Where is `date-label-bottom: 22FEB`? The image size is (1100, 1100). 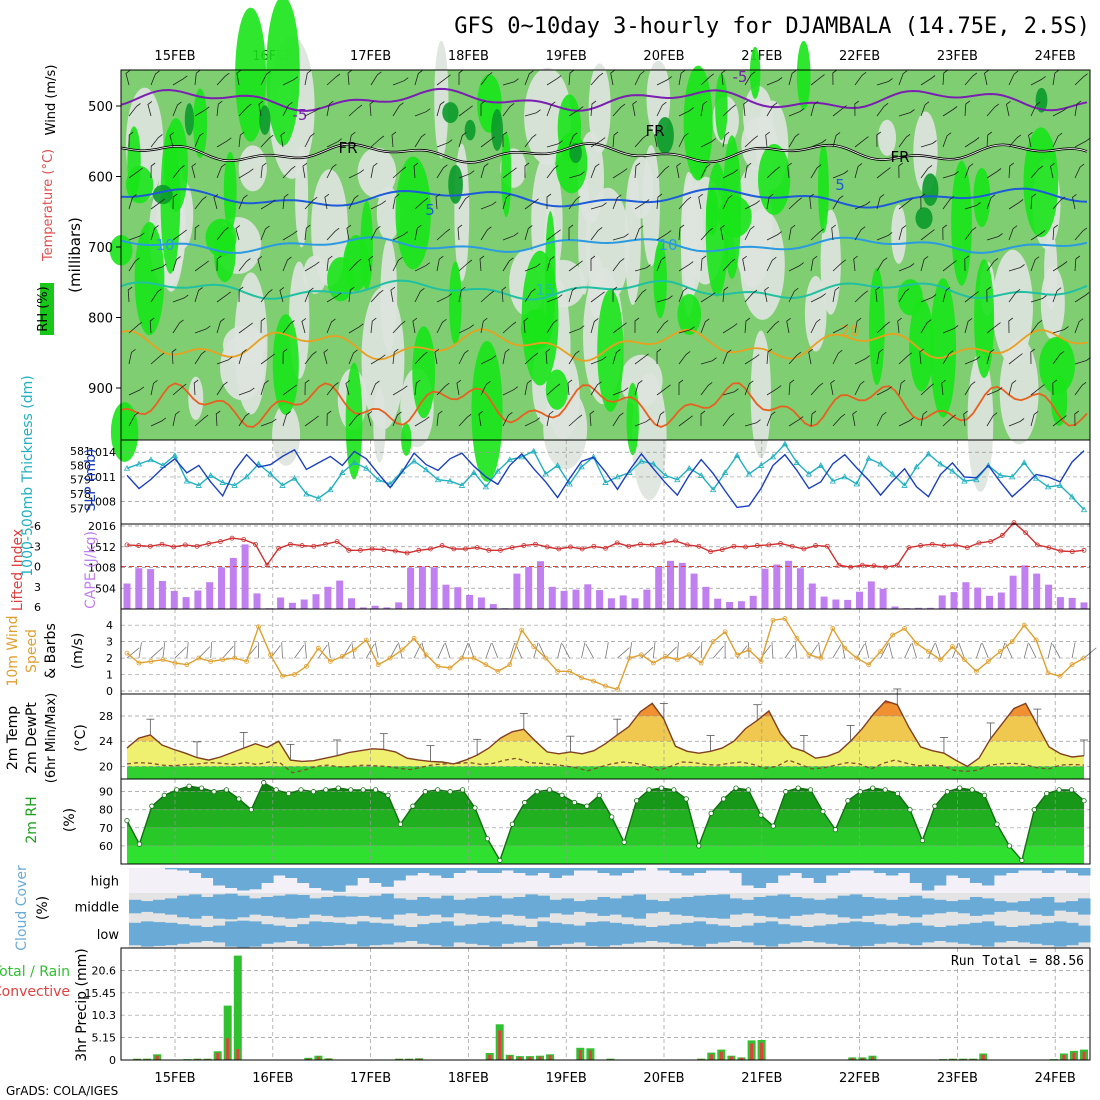 date-label-bottom: 22FEB is located at coordinates (859, 1078).